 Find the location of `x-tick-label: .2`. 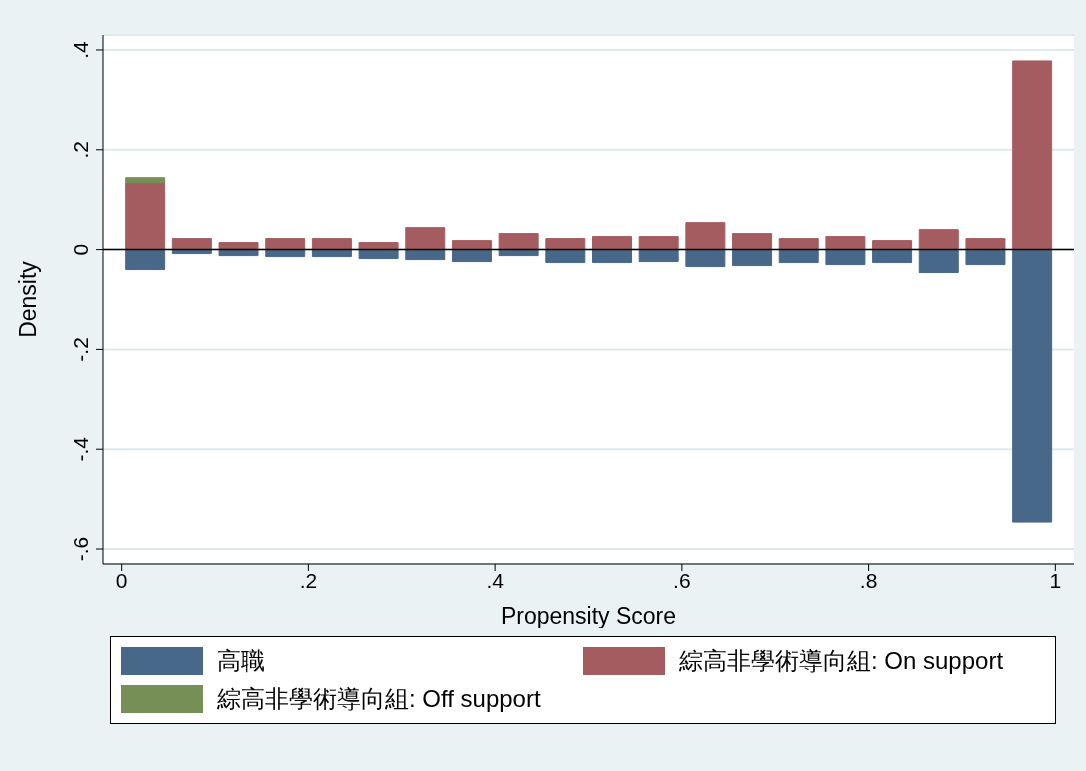

x-tick-label: .2 is located at coordinates (308, 580).